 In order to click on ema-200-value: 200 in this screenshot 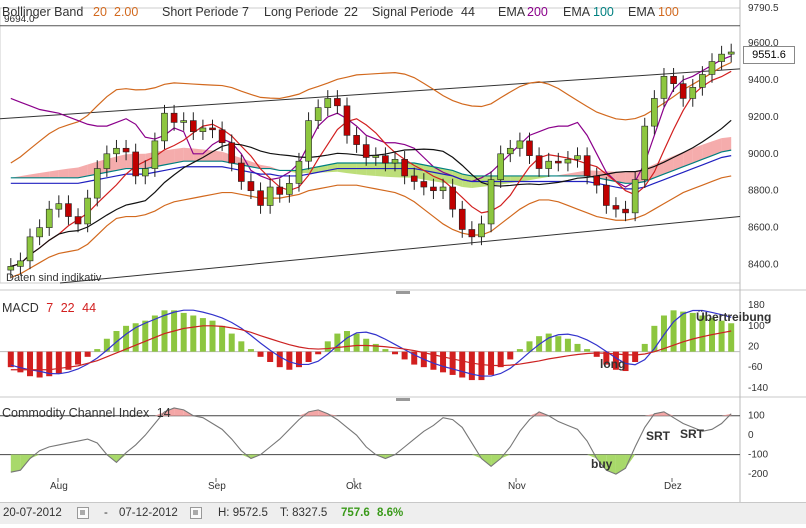, I will do `click(537, 12)`.